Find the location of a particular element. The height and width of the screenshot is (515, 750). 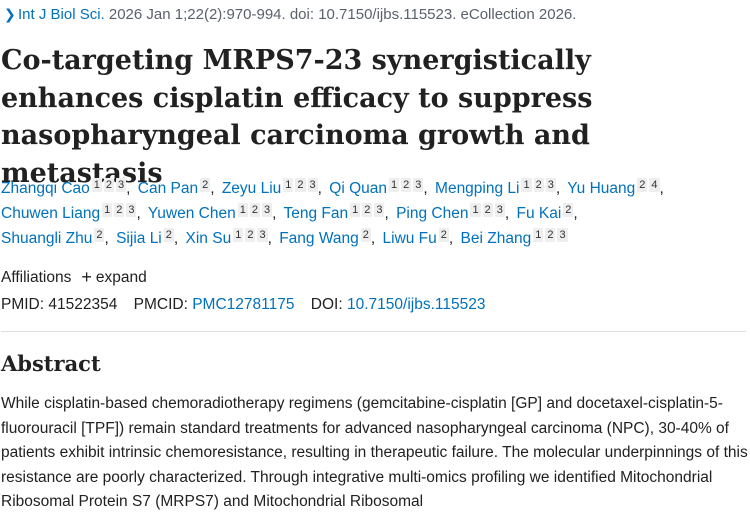

author-entry: Yu Huang 2 4, is located at coordinates (617, 187).